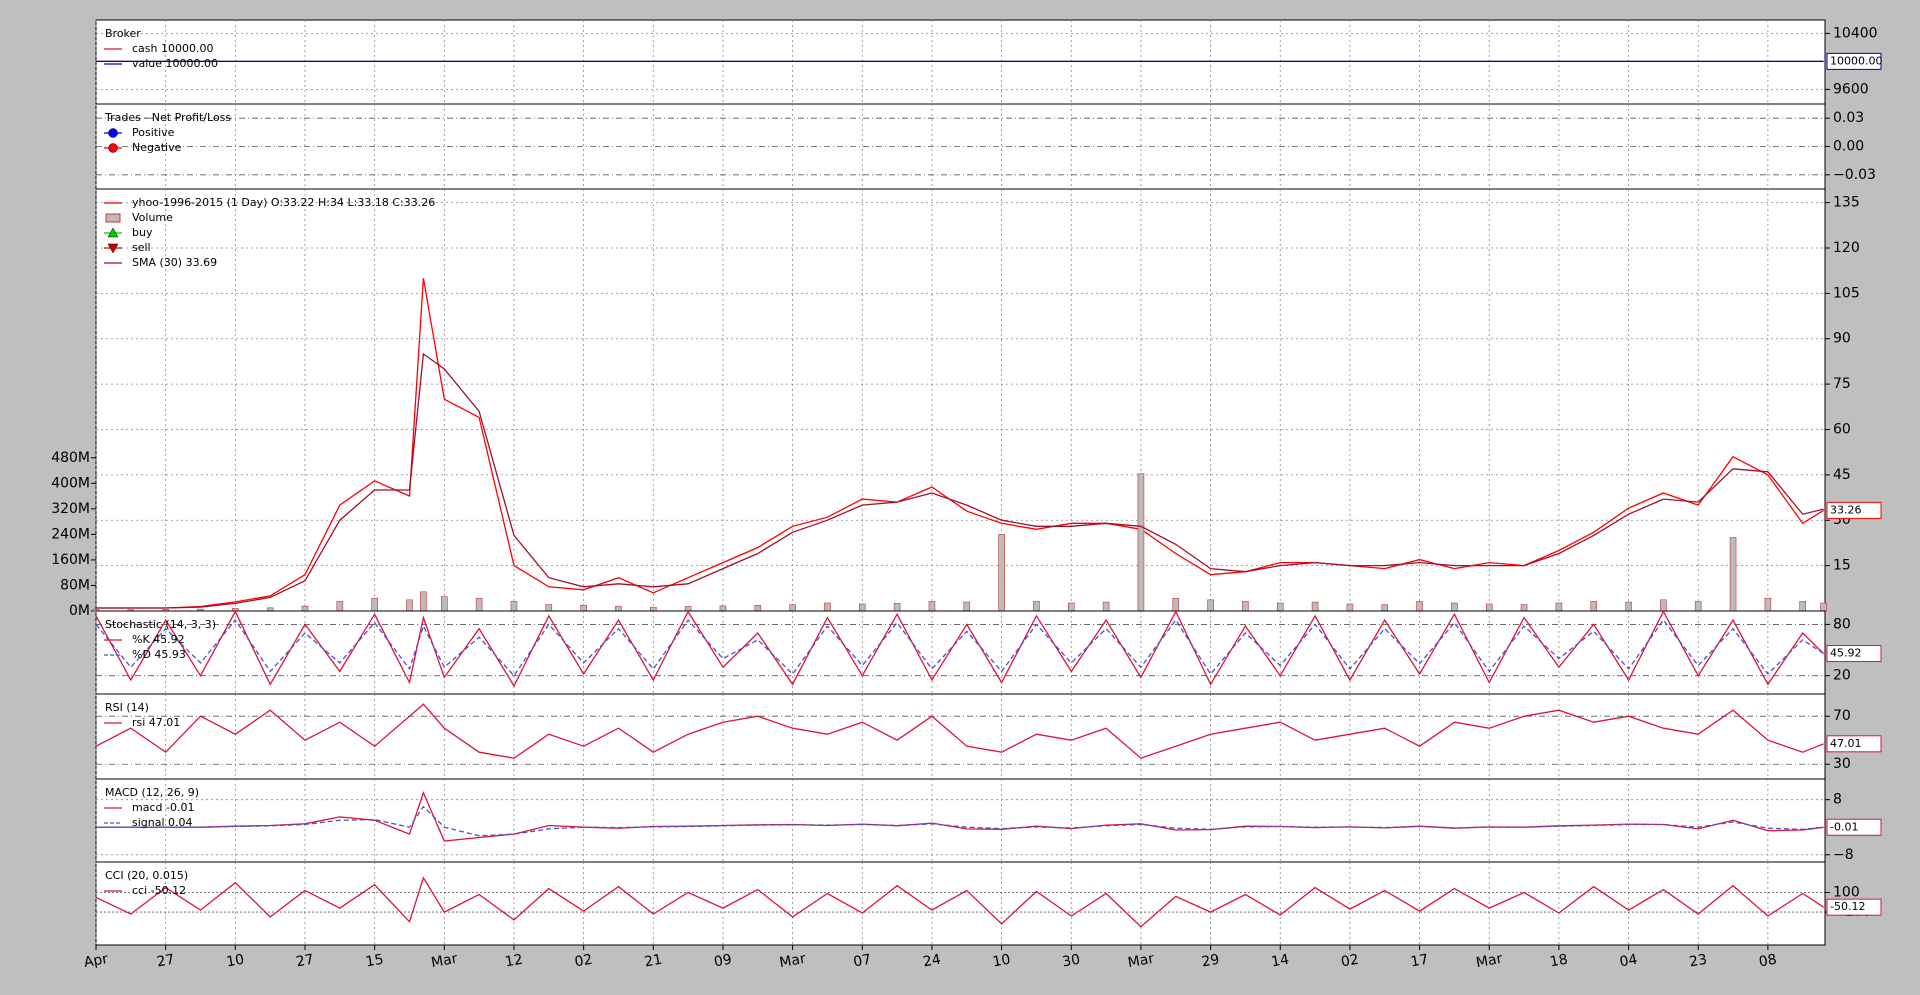 This screenshot has width=1920, height=995. What do you see at coordinates (152, 217) in the screenshot?
I see `legend-label: Volume` at bounding box center [152, 217].